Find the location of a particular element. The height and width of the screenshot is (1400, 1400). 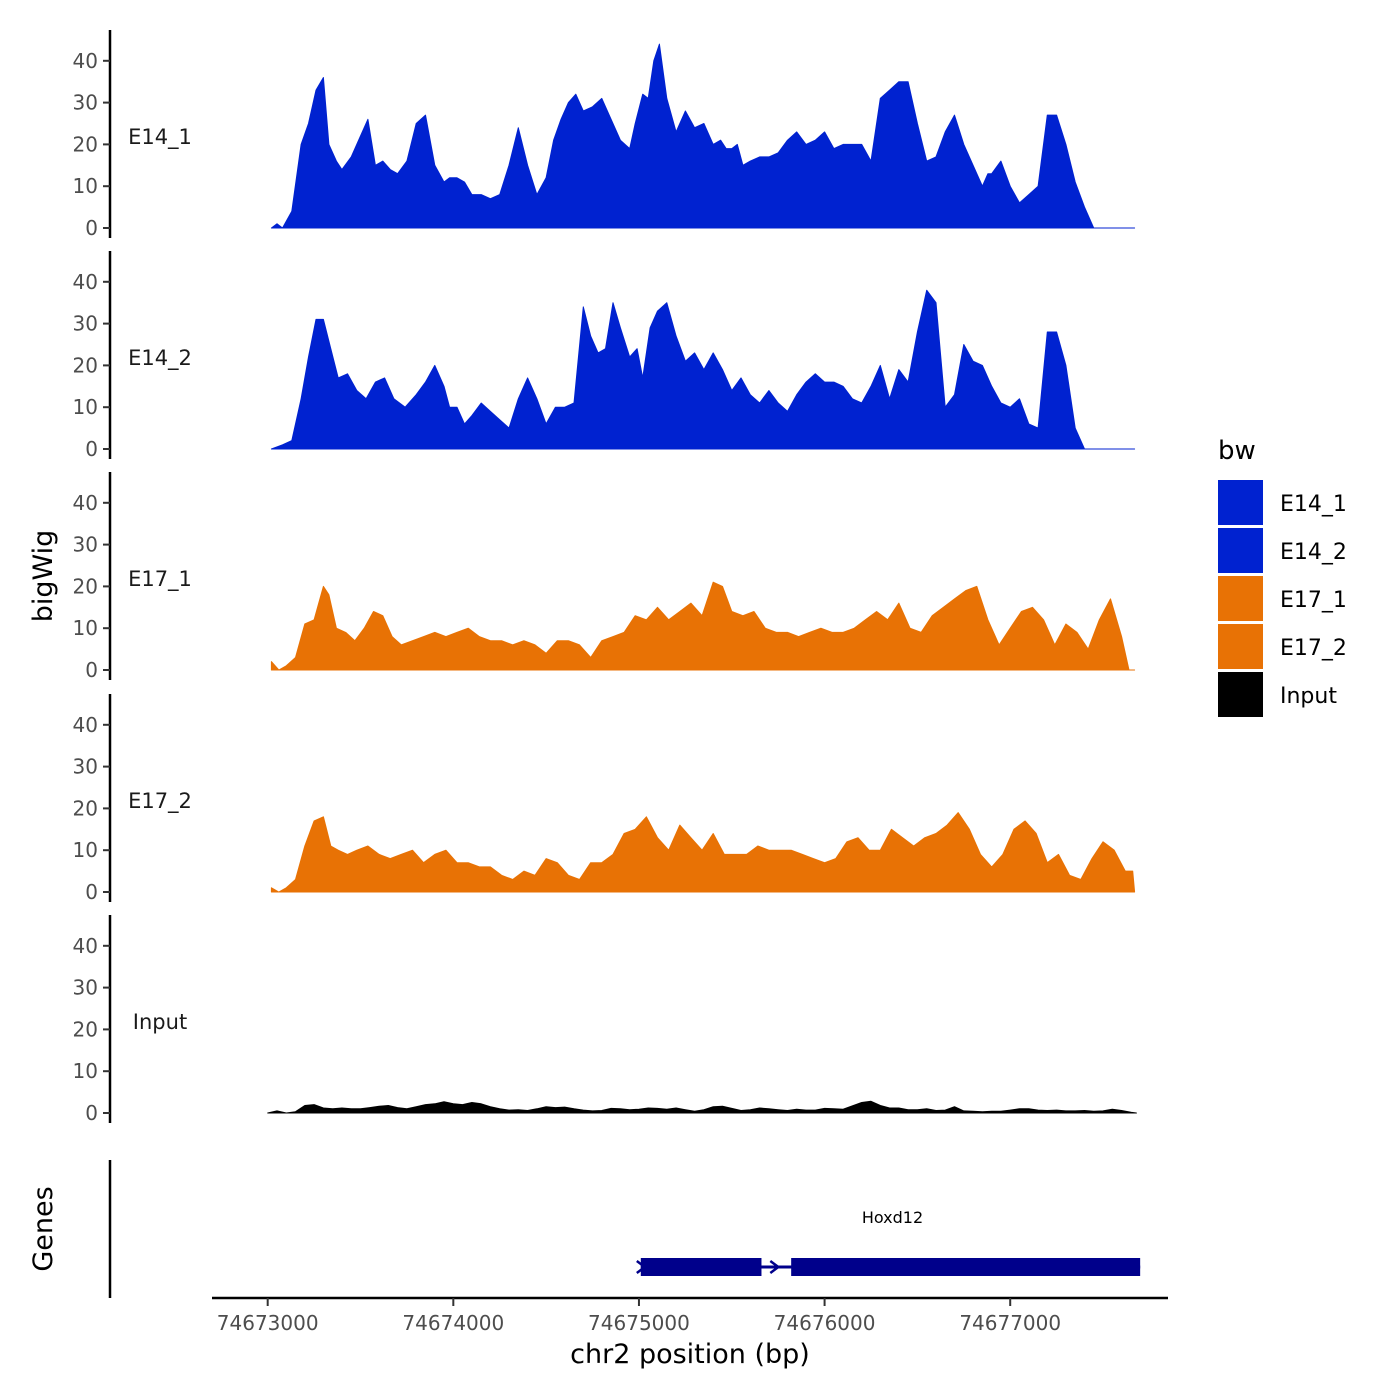

x-tick-label: 74676000 is located at coordinates (825, 1323).